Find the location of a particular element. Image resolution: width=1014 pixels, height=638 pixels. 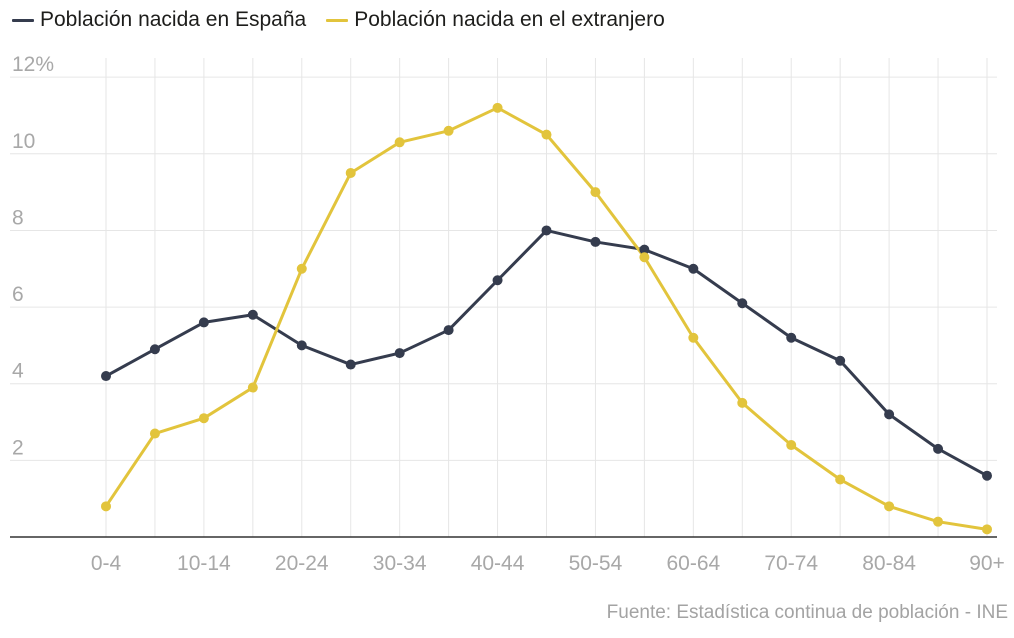

x-tick-label: 30-34 is located at coordinates (400, 563).